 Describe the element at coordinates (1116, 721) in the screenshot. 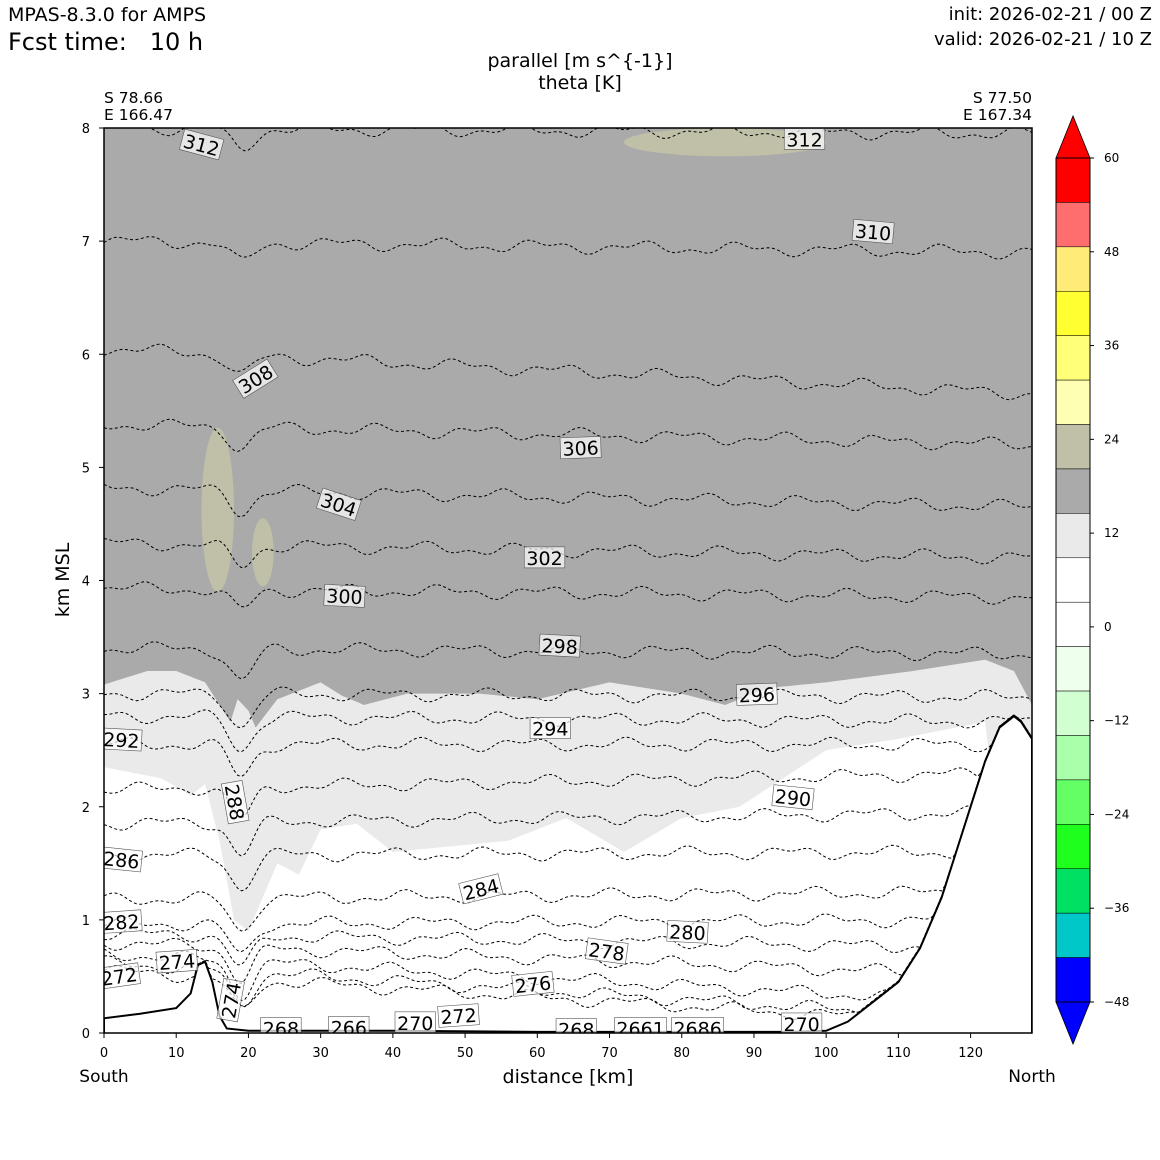

I see `colorbar-tick-label: −12` at that location.